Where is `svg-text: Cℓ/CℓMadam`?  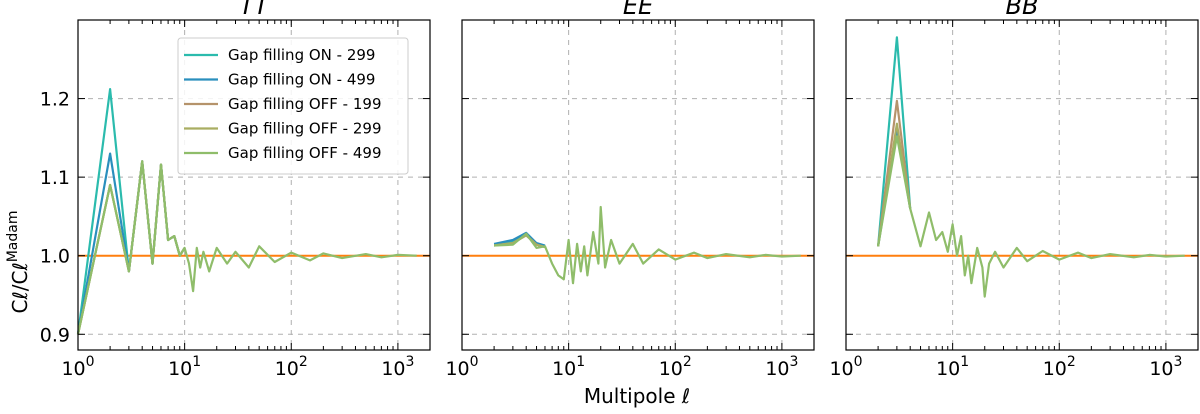
svg-text: Cℓ/CℓMadam is located at coordinates (18, 262).